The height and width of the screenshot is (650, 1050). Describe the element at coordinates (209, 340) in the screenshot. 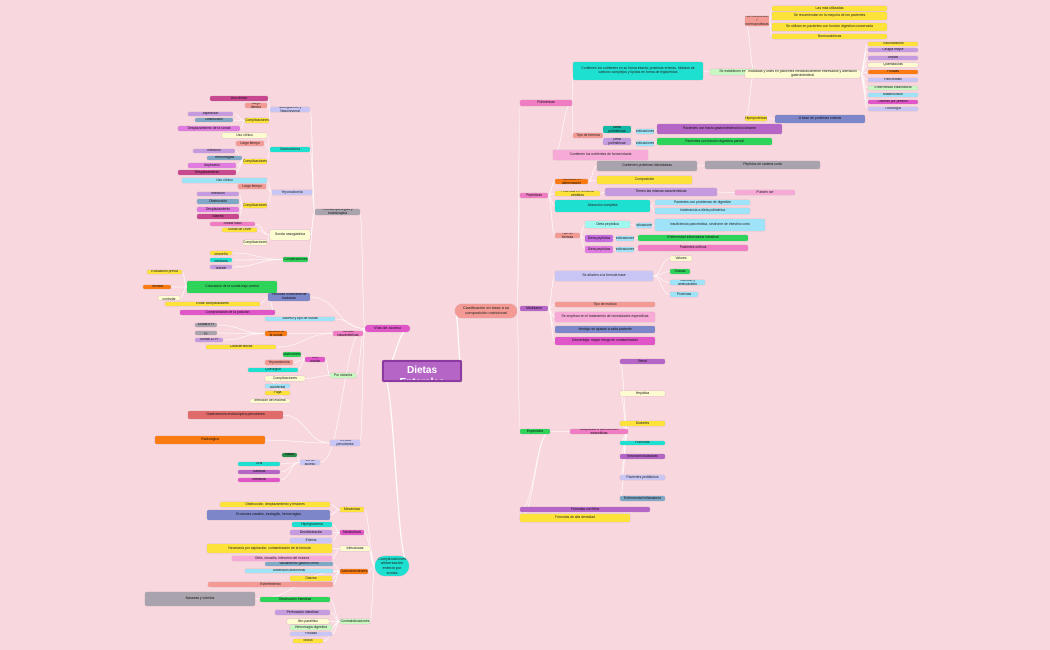

I see `mind-map-node-l8a3: Sonda 12 Fr` at that location.